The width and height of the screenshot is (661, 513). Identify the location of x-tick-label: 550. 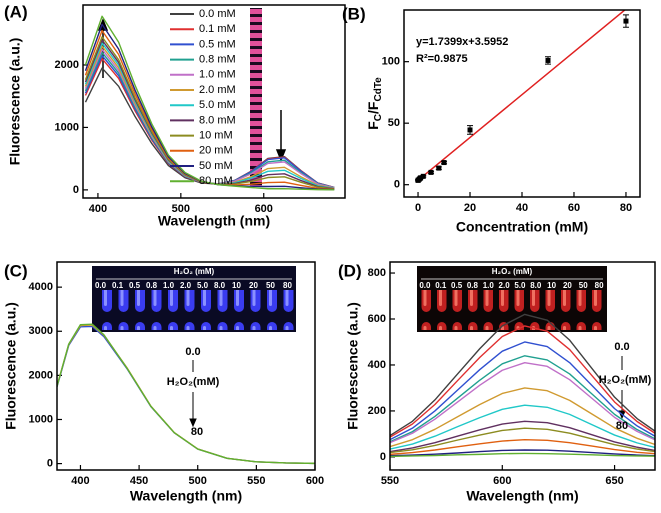
(390, 481).